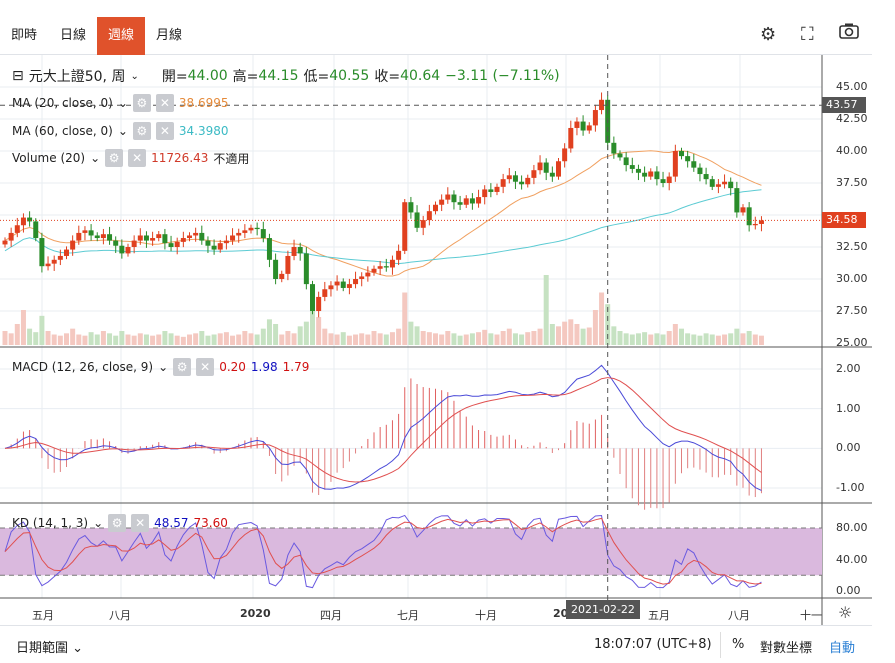 This screenshot has width=895, height=663. I want to click on percent-toggle: %, so click(738, 644).